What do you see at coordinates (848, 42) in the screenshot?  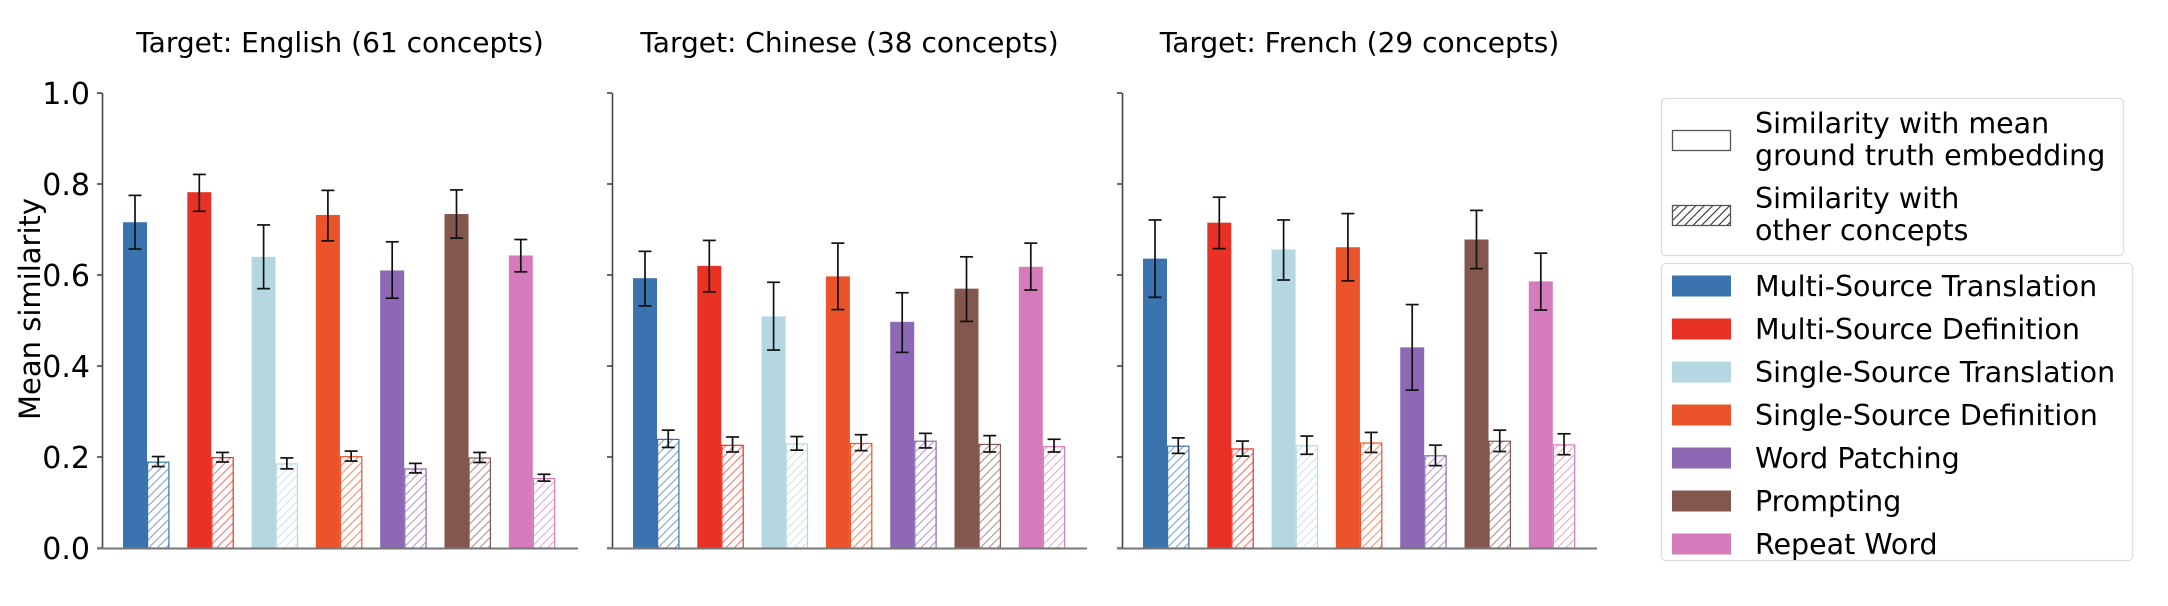 I see `panel-title: Target: Chinese (38 concepts)` at bounding box center [848, 42].